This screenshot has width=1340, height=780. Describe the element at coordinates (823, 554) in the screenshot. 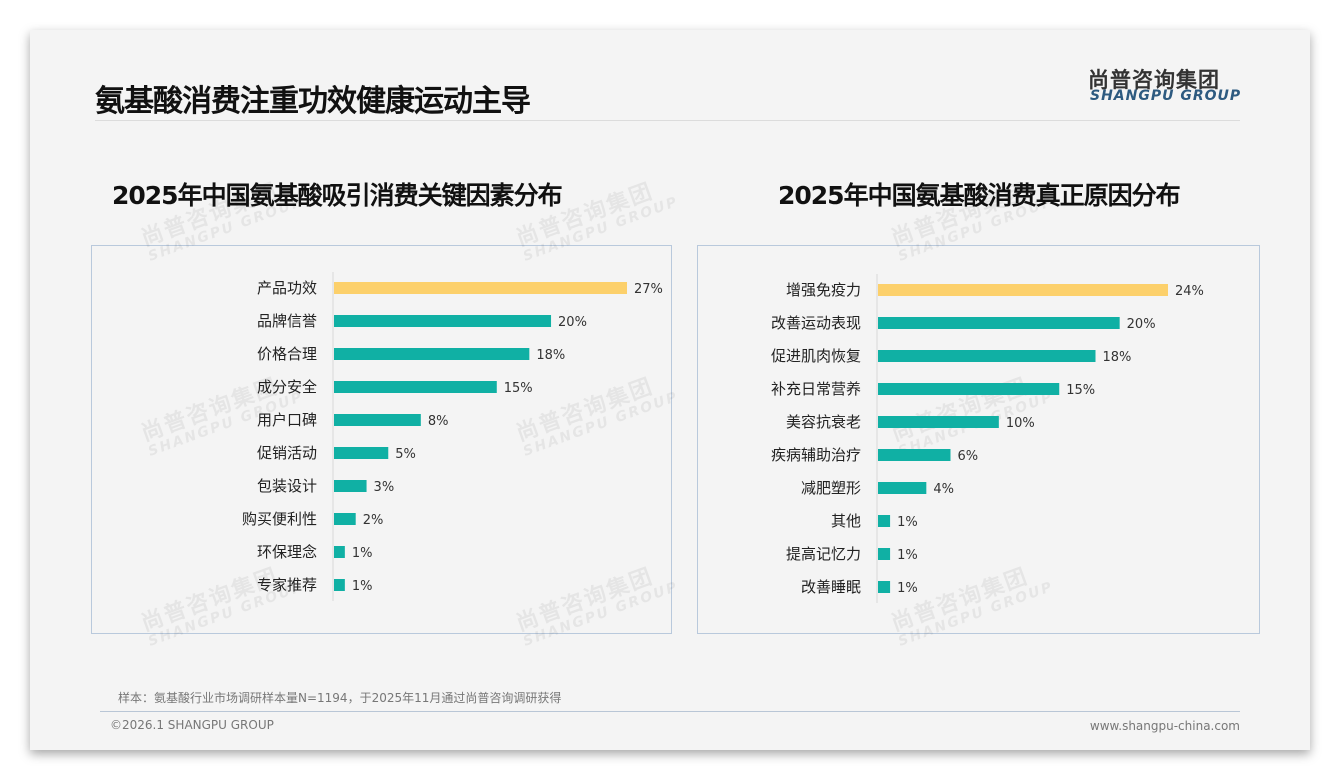

I see `category-label: 提高记忆力` at that location.